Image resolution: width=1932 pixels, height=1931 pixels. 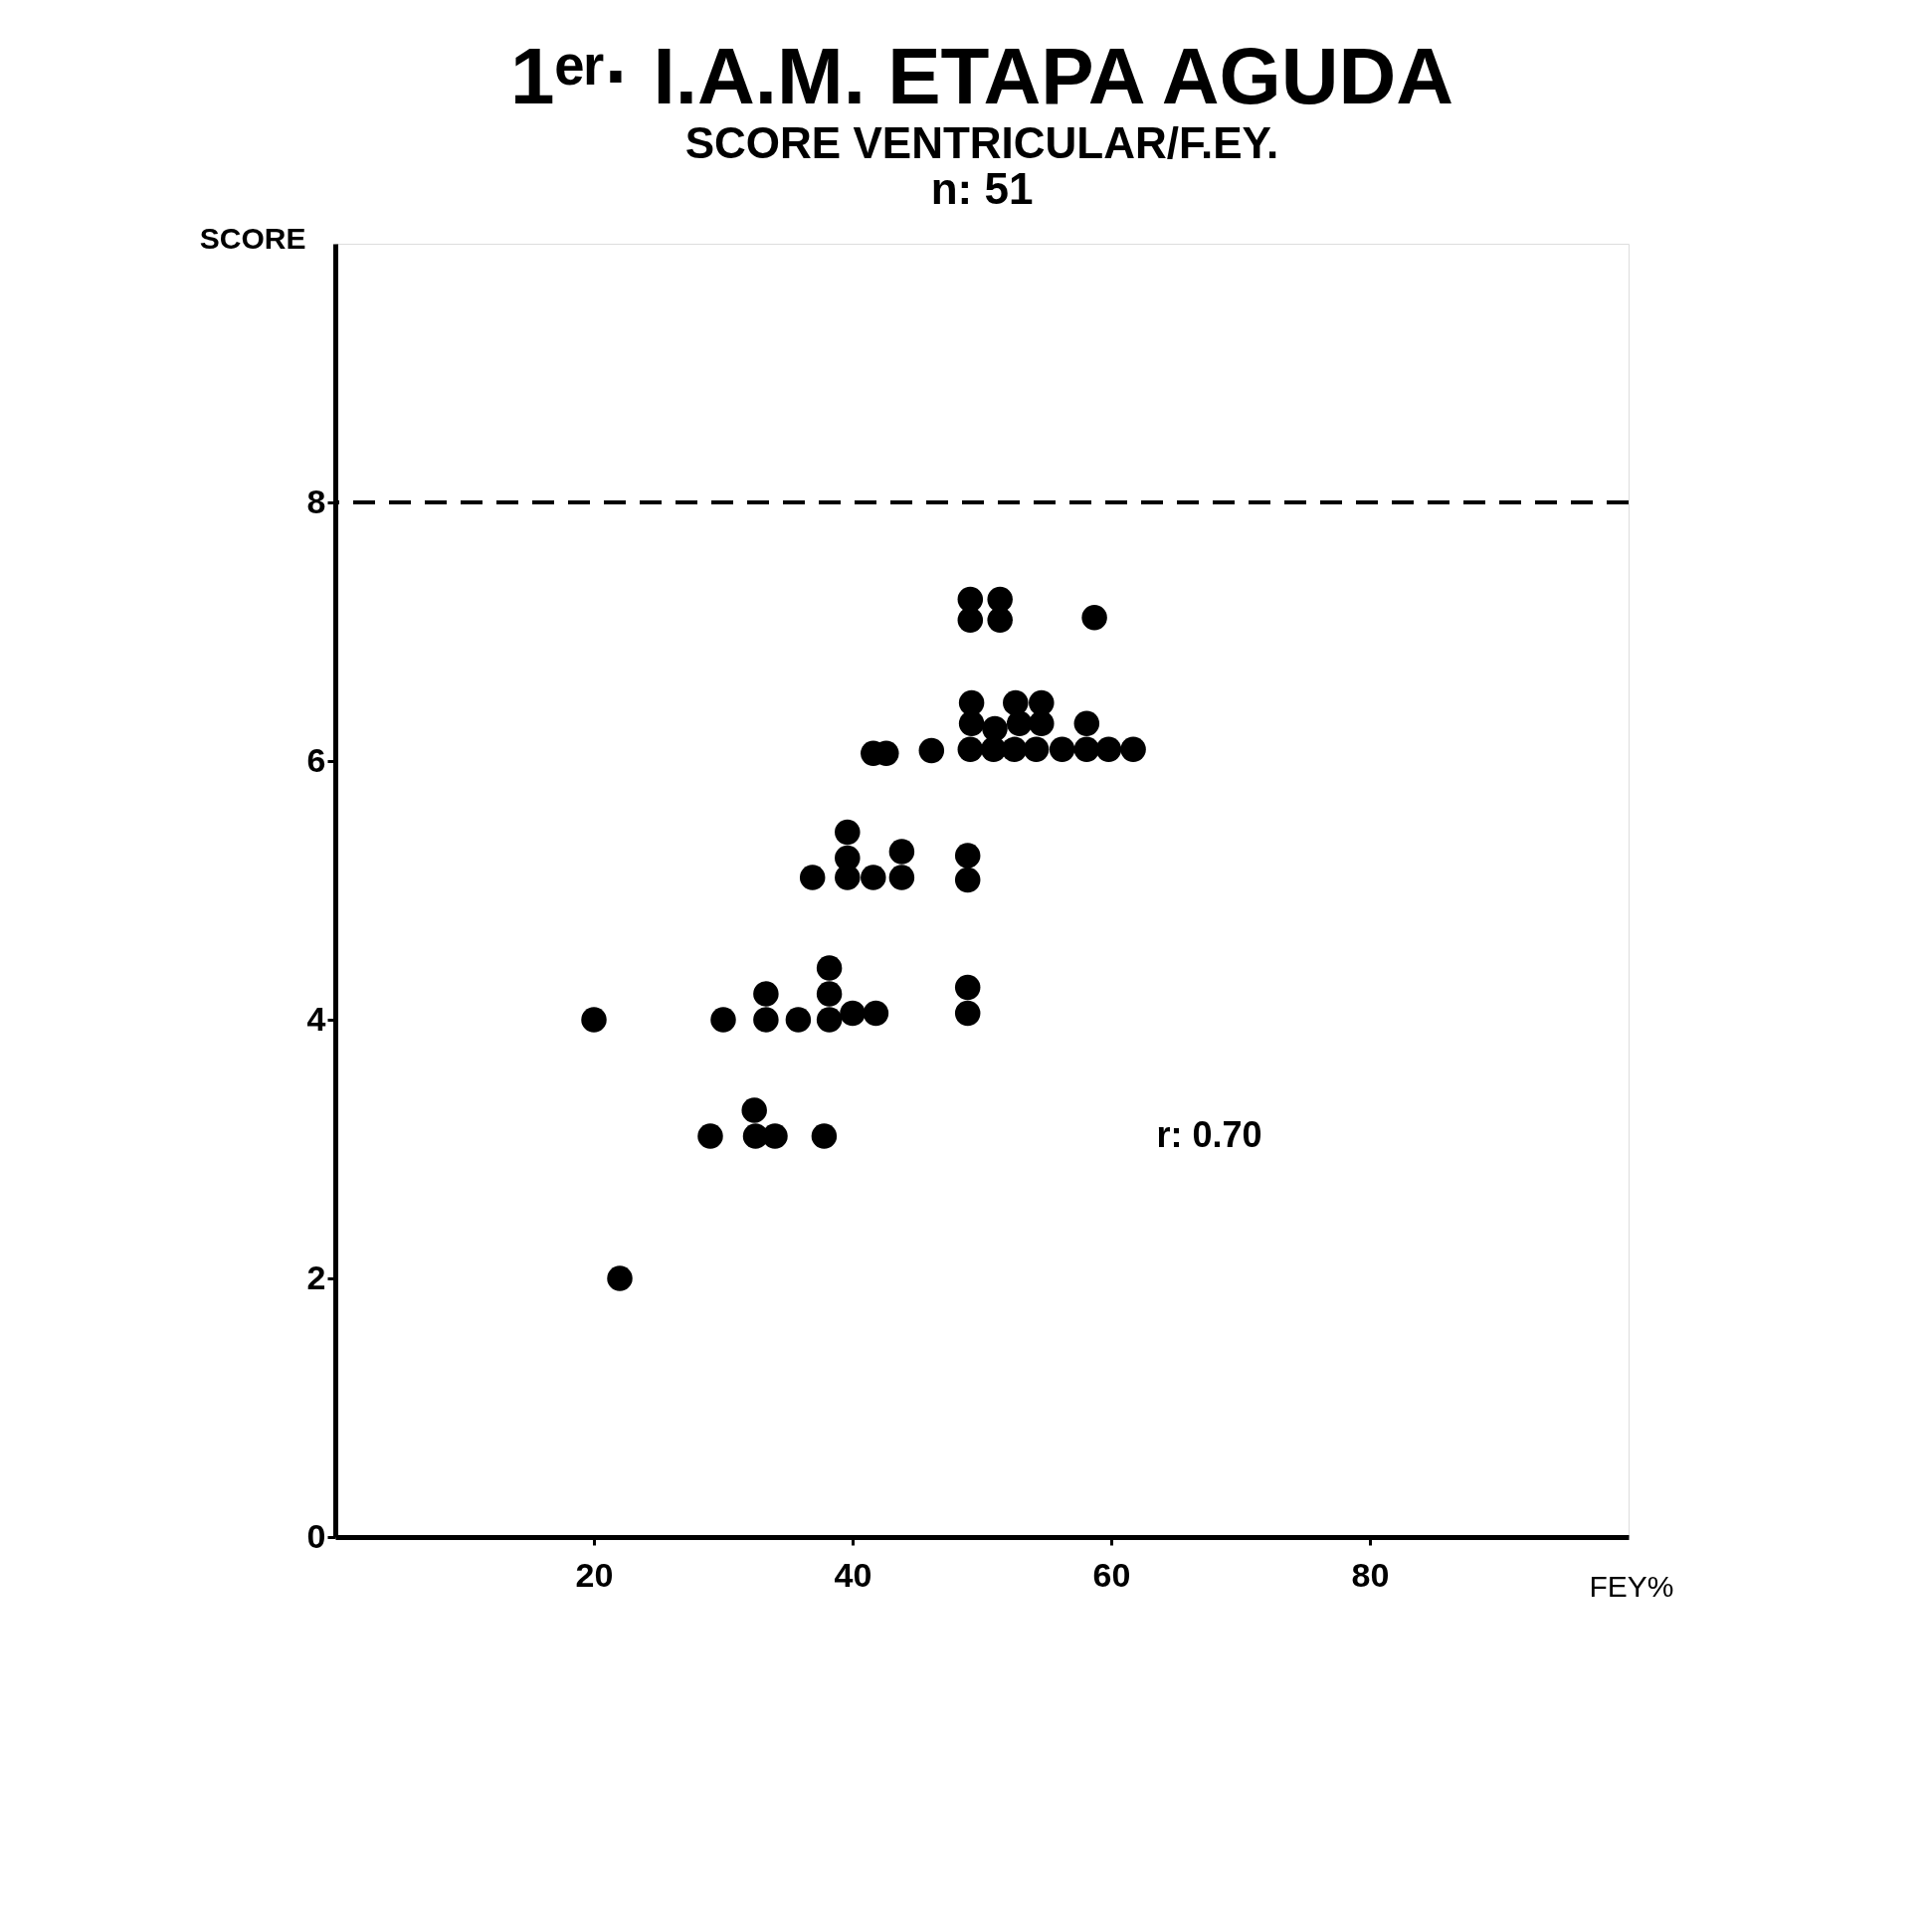 I want to click on chart-title: 1ᵉʳ· I.A.M. ETAPA AGUDA, so click(x=981, y=76).